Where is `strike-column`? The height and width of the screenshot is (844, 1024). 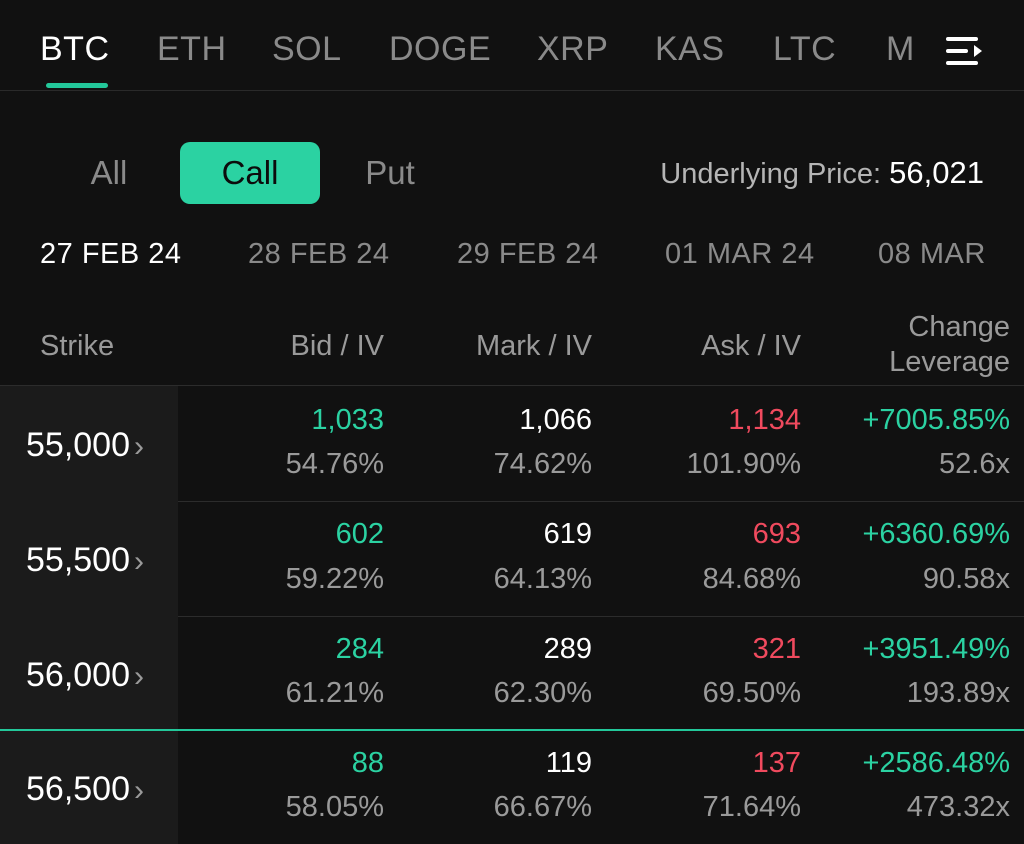
strike-column is located at coordinates (89, 614).